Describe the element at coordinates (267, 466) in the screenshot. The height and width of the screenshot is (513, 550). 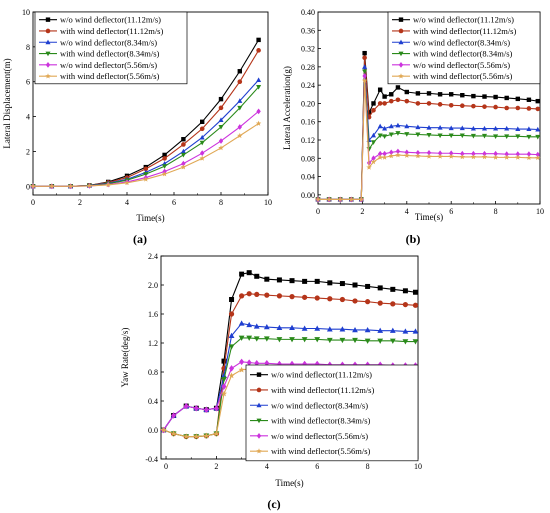
I see `x-tick-label: 4` at that location.